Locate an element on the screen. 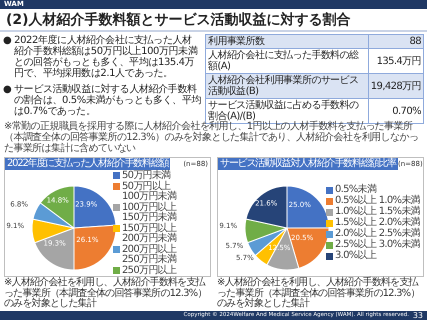 This screenshot has height=320, width=427. text: 33 is located at coordinates (417, 315).